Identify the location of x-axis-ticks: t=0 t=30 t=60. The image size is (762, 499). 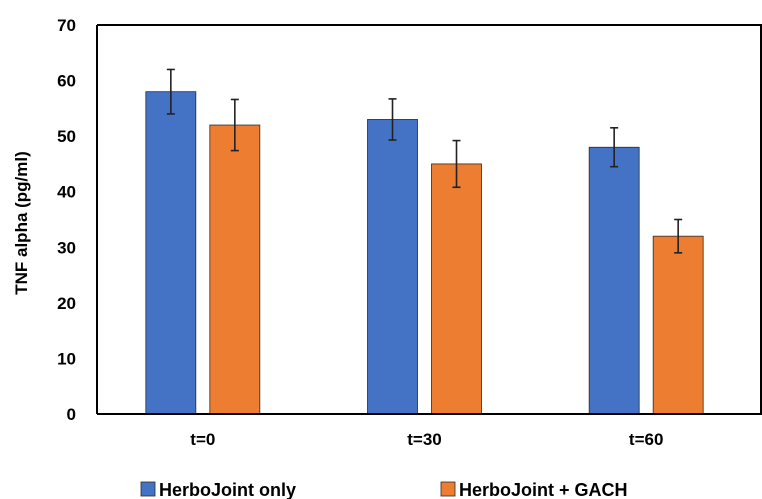
(426, 439).